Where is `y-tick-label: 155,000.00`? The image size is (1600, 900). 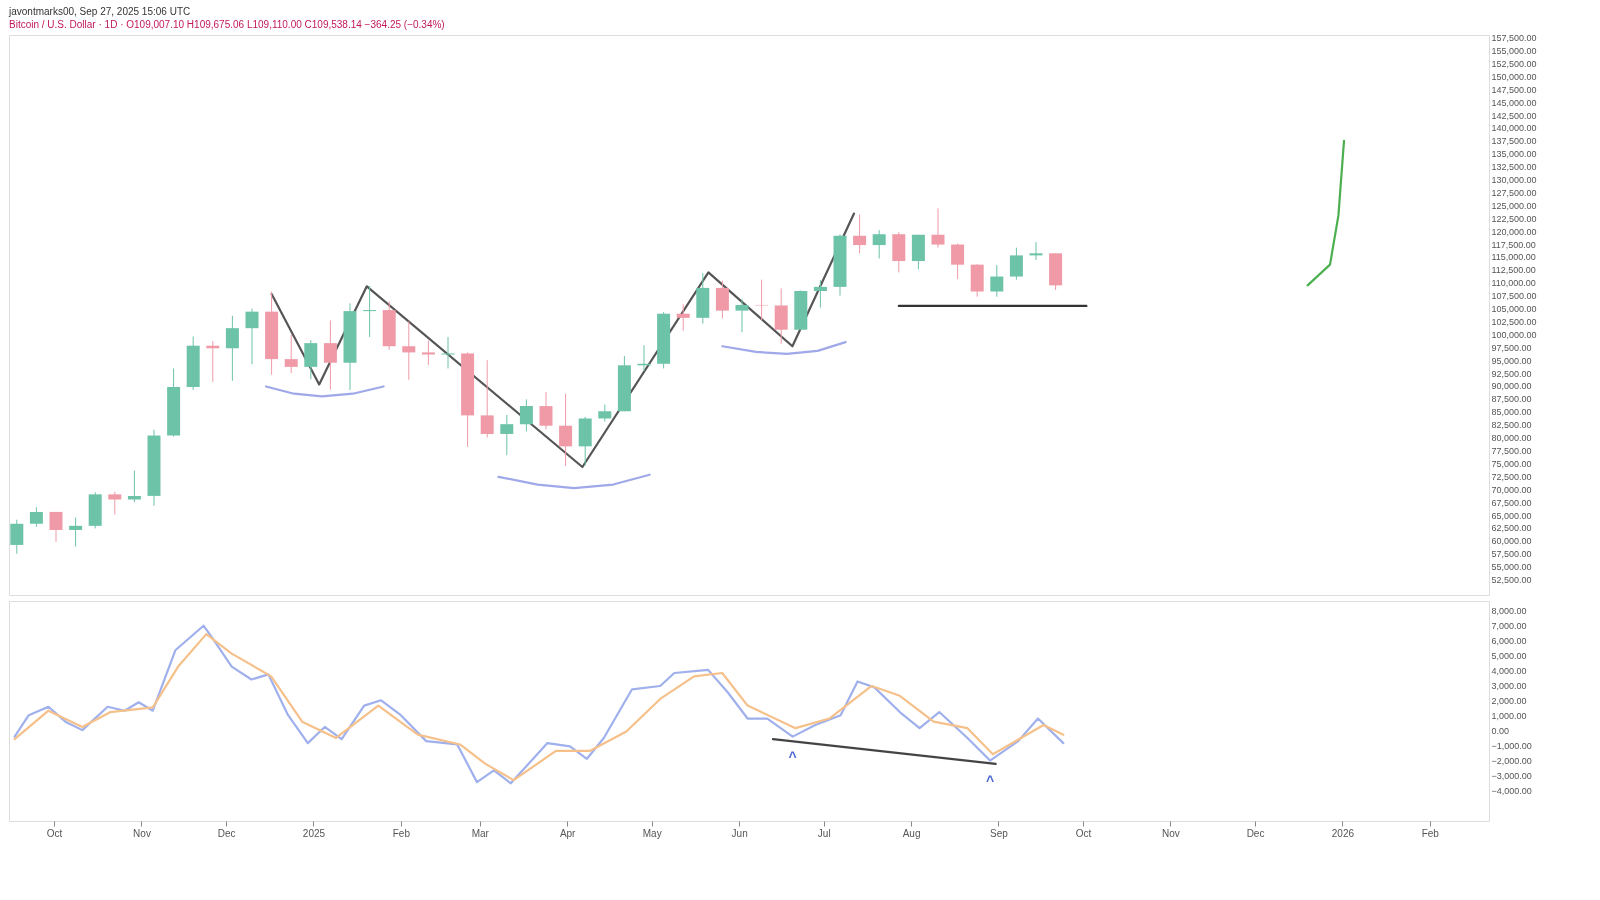
y-tick-label: 155,000.00 is located at coordinates (1514, 50).